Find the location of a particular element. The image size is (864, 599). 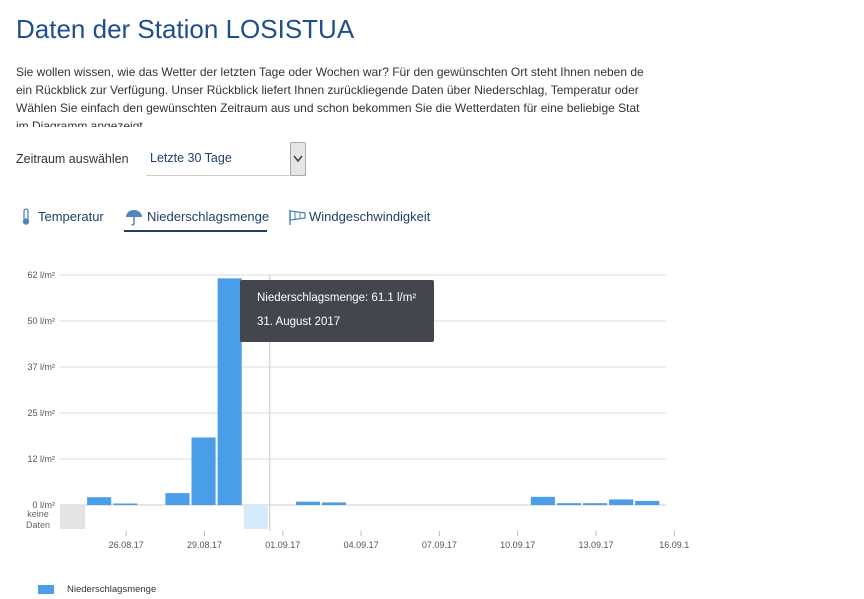

y-tick-label: 62 l/m² is located at coordinates (41, 275).